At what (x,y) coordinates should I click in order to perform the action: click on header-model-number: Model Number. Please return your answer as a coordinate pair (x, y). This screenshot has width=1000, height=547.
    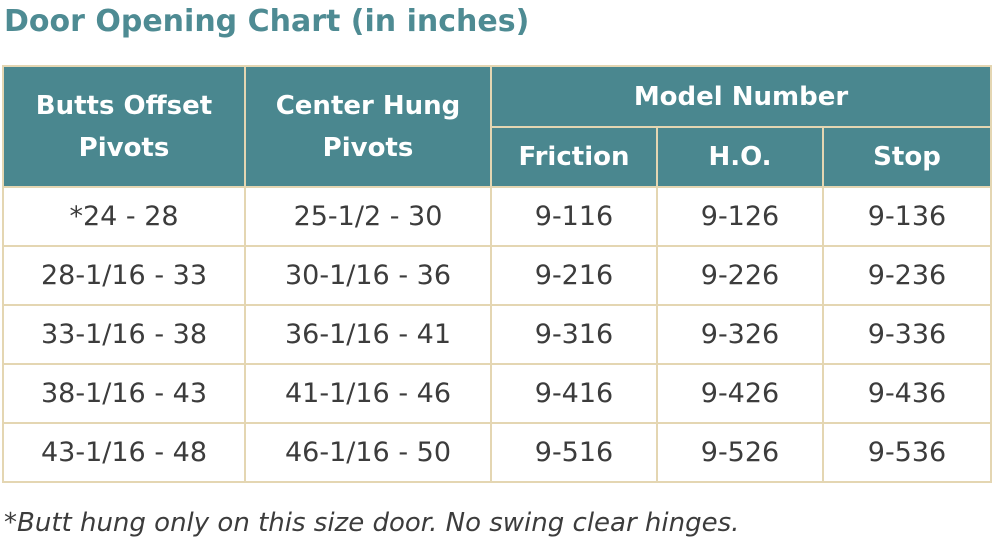
    Looking at the image, I should click on (741, 96).